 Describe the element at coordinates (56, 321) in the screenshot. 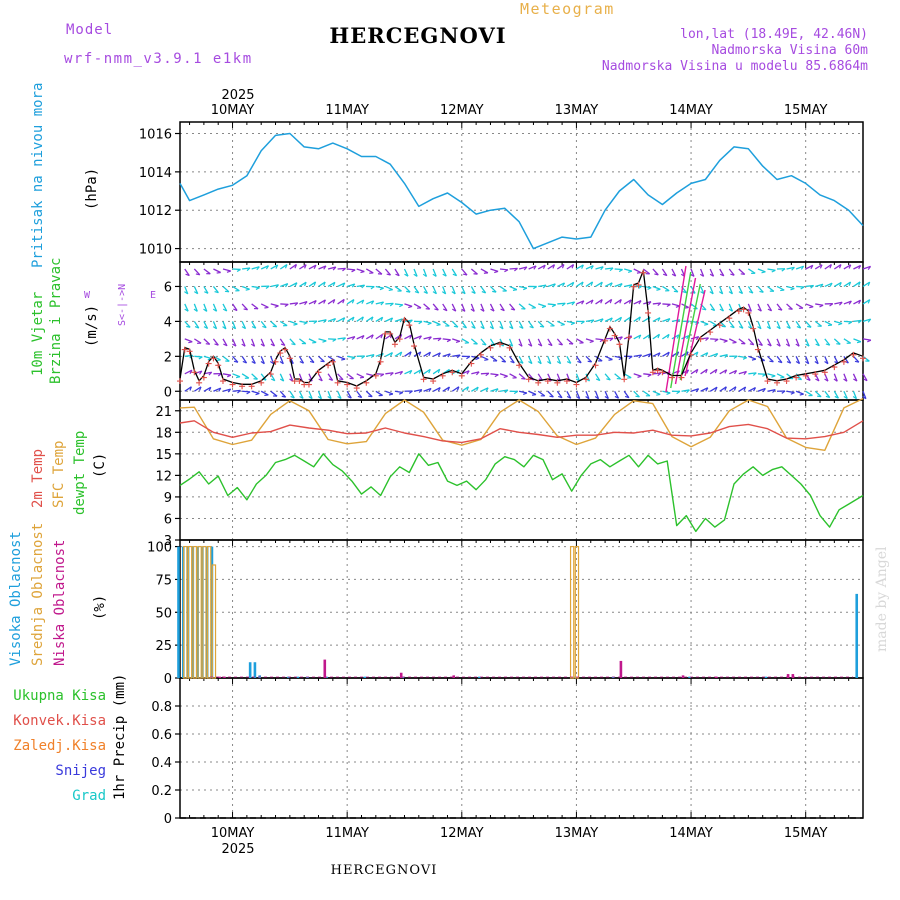

I see `wind-label-2: Brzina i Pravac` at that location.